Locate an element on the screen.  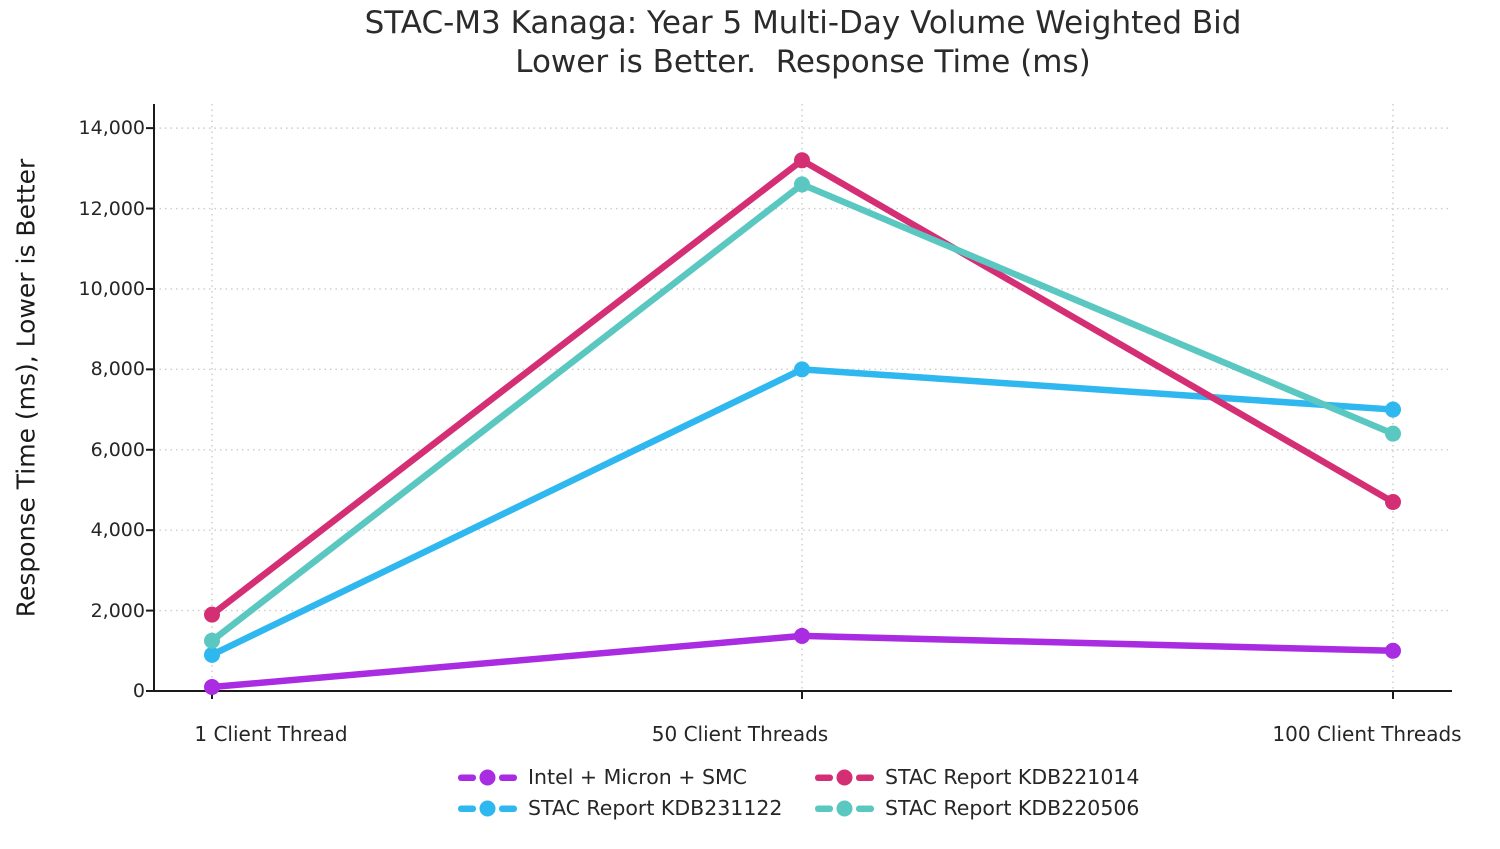
x-tick-label: 1 Client Thread is located at coordinates (271, 734).